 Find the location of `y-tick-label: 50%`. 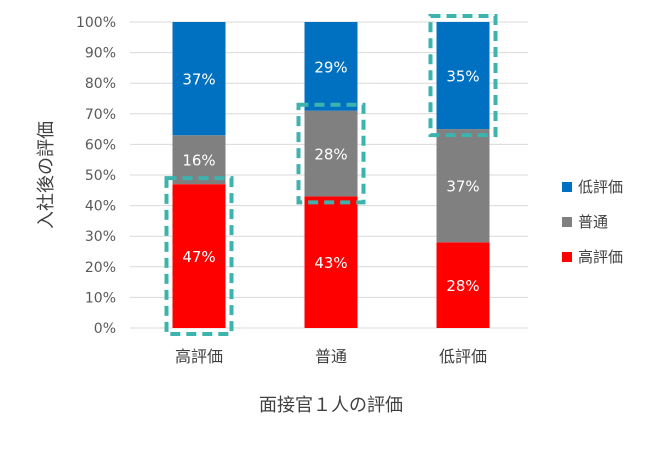

y-tick-label: 50% is located at coordinates (100, 176).